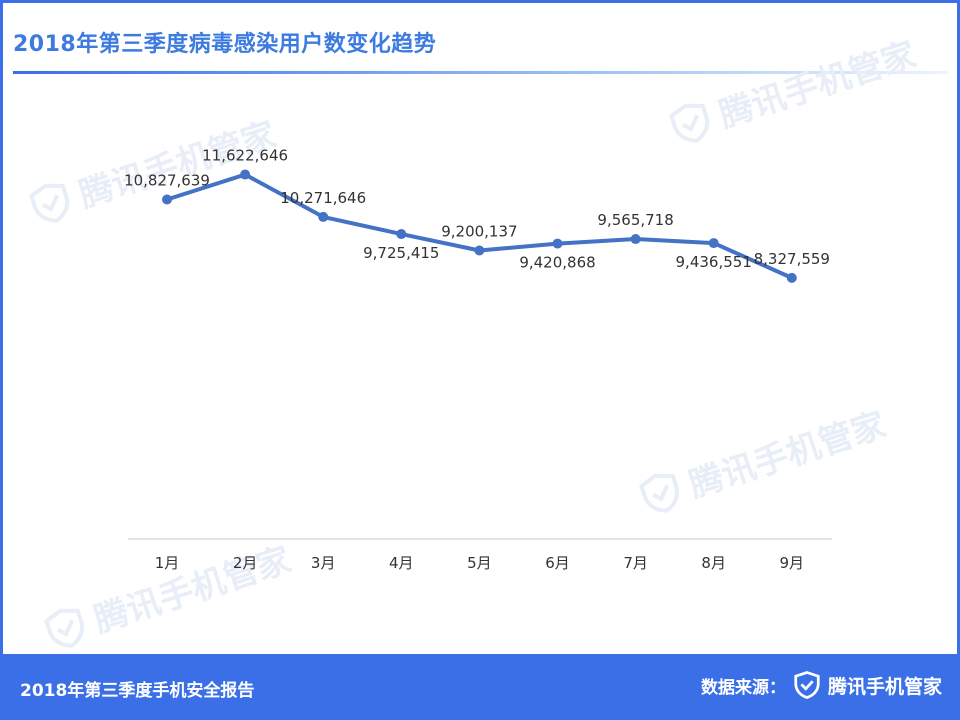 Image resolution: width=960 pixels, height=720 pixels. I want to click on brand-name: 腾讯手机管家, so click(884, 686).